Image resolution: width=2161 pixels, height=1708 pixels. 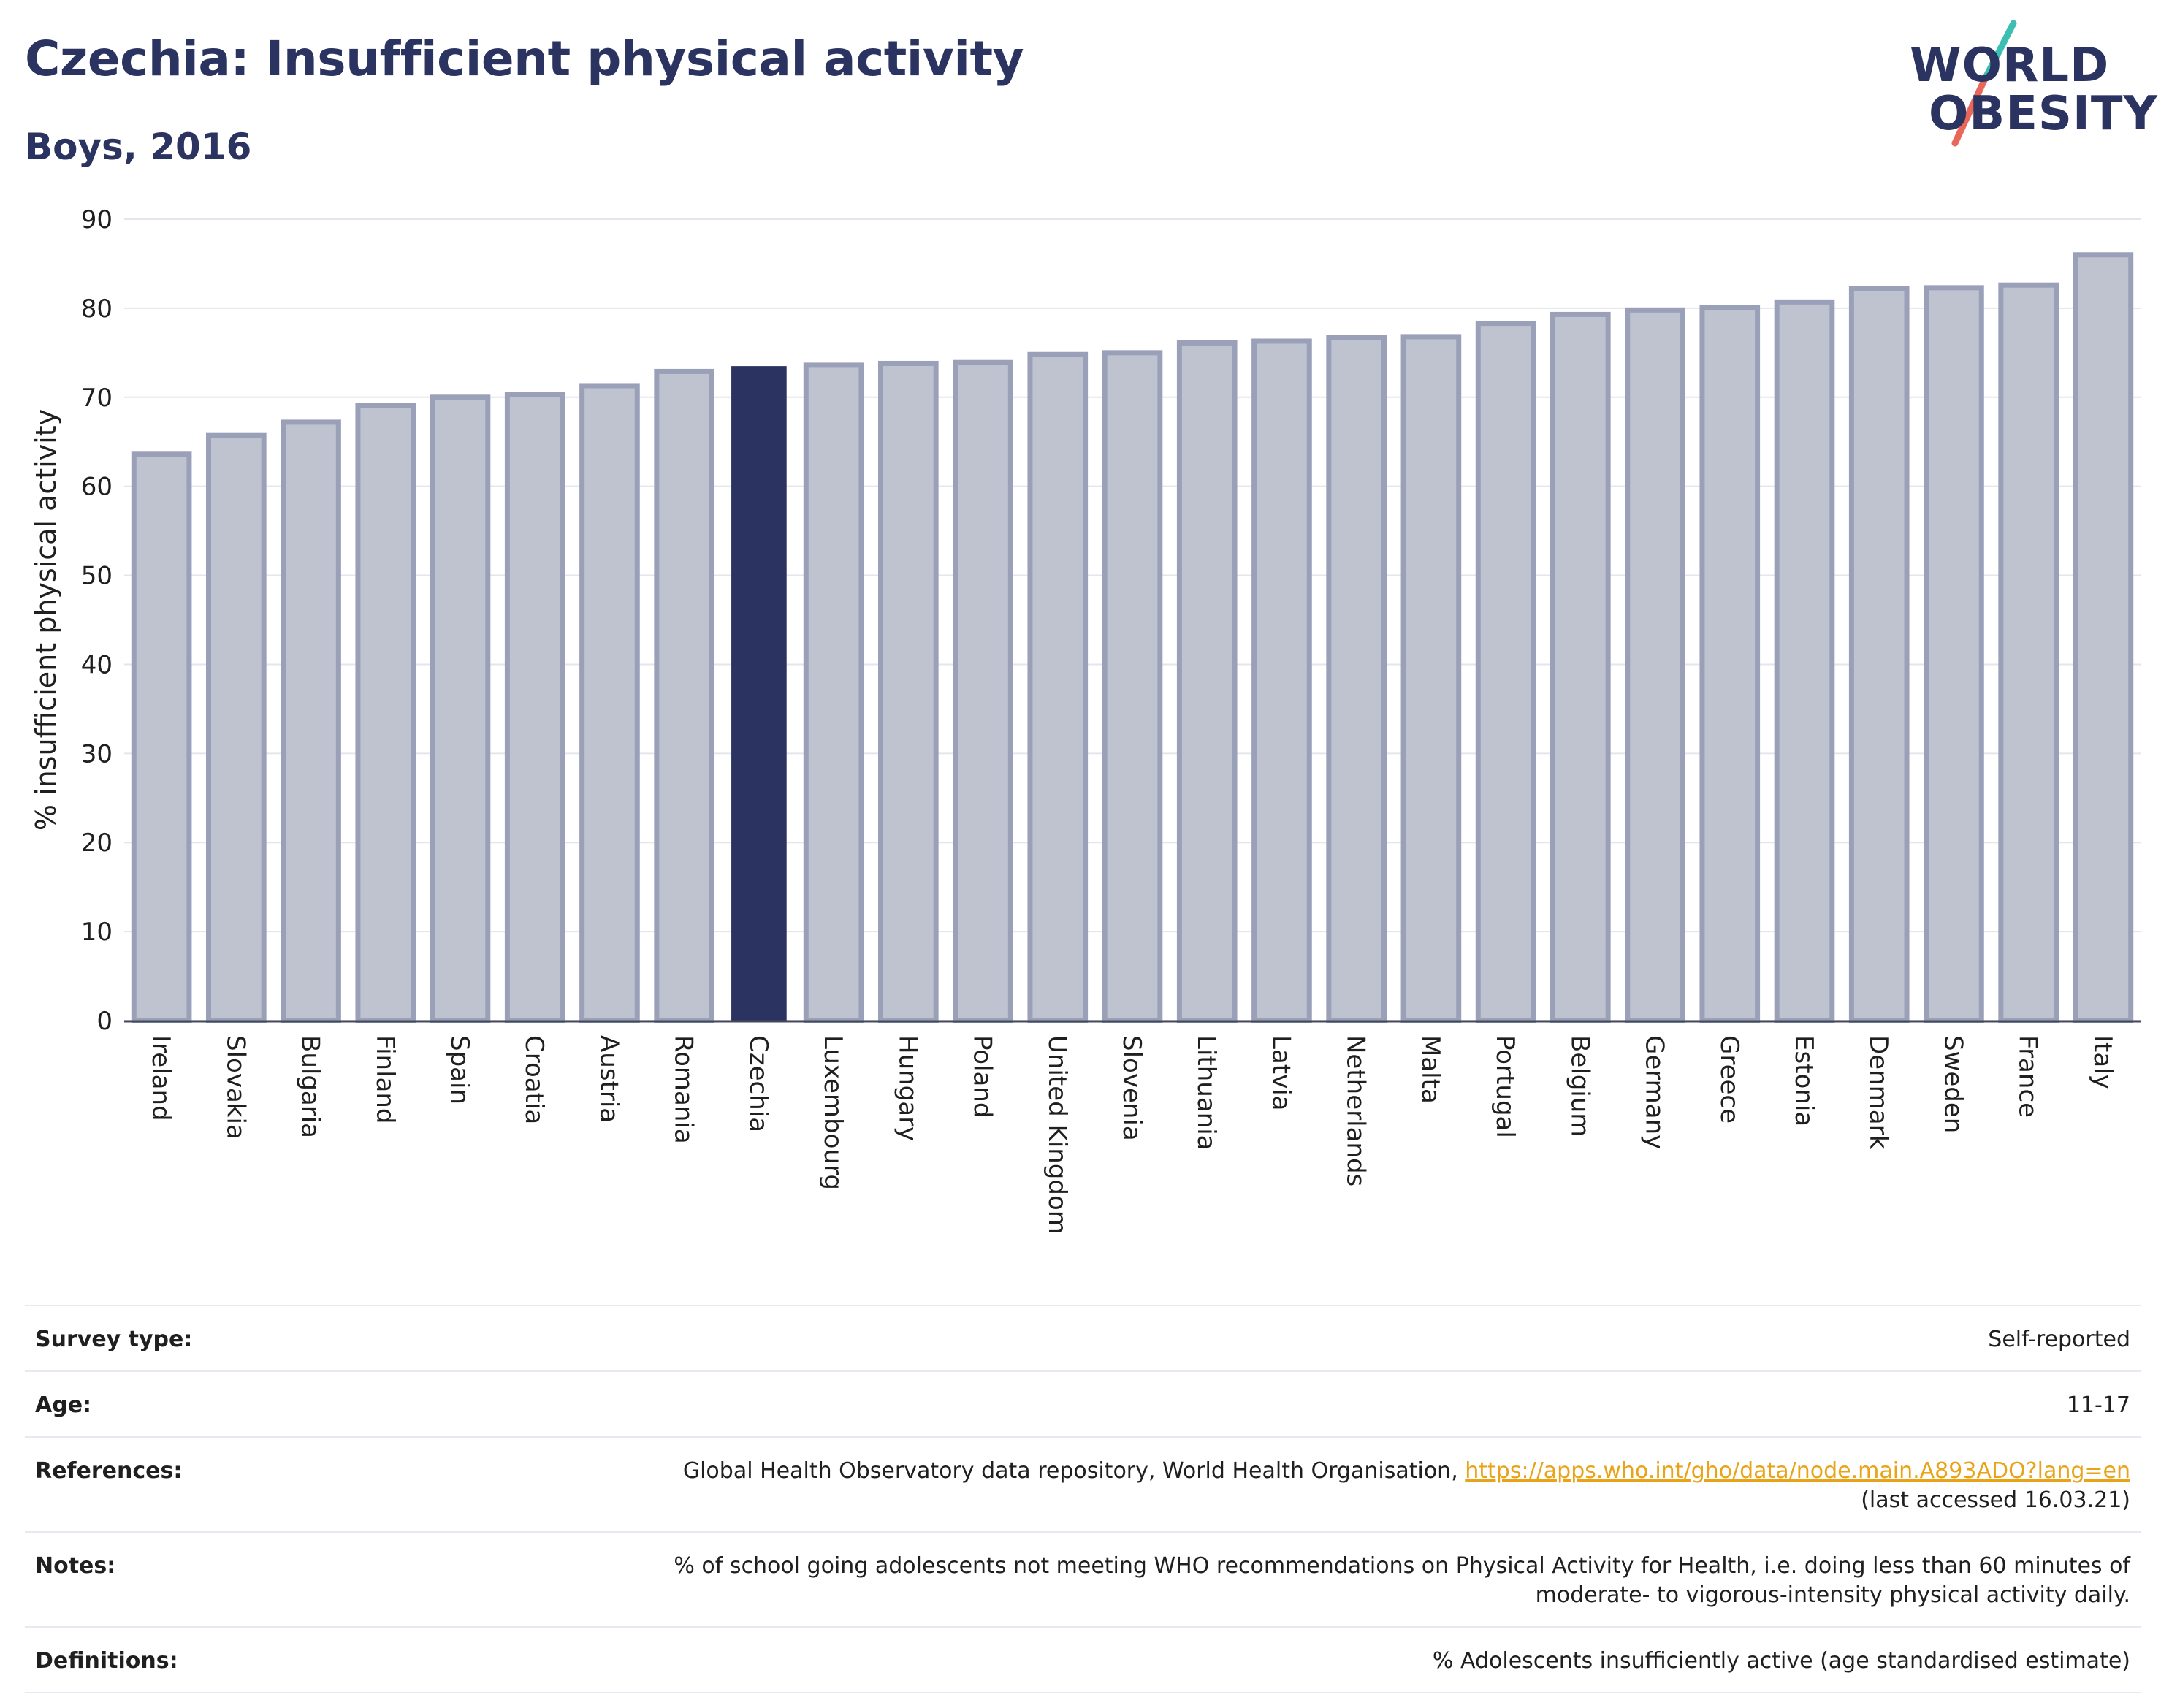 I want to click on x-tick-label: Germany, so click(x=1655, y=1092).